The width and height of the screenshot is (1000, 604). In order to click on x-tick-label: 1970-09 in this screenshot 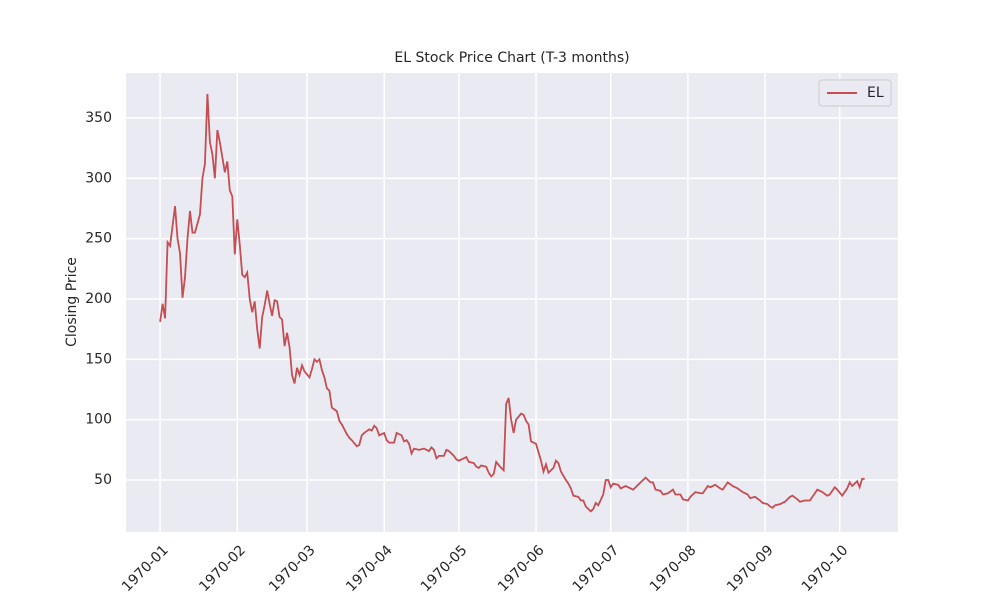, I will do `click(750, 568)`.